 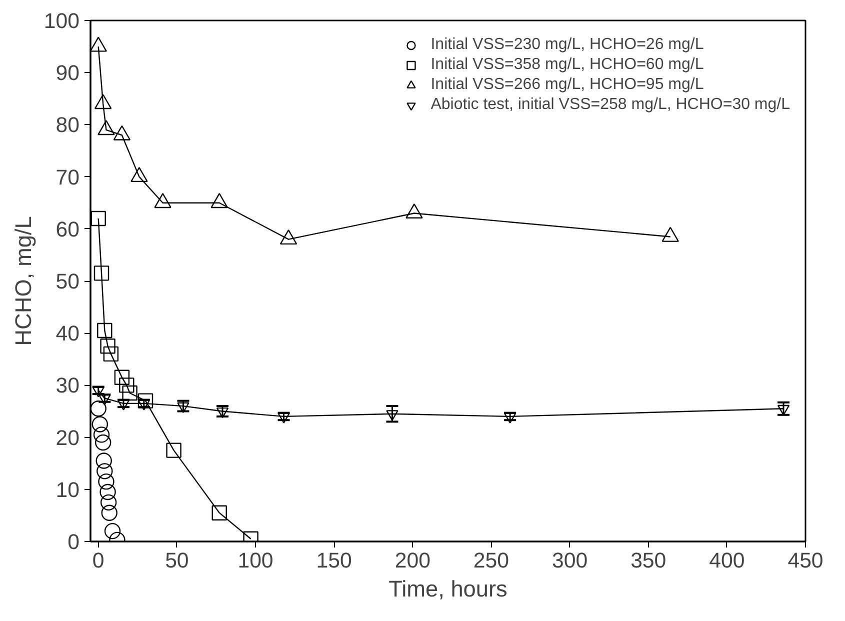 I want to click on y-tick-label: 50, so click(x=68, y=282).